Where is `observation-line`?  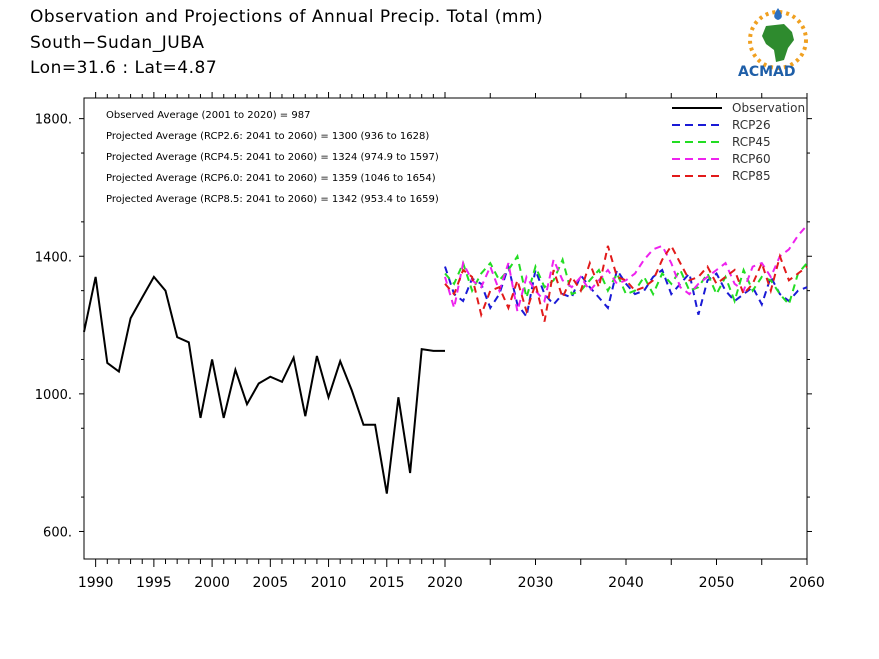
observation-line is located at coordinates (264, 384).